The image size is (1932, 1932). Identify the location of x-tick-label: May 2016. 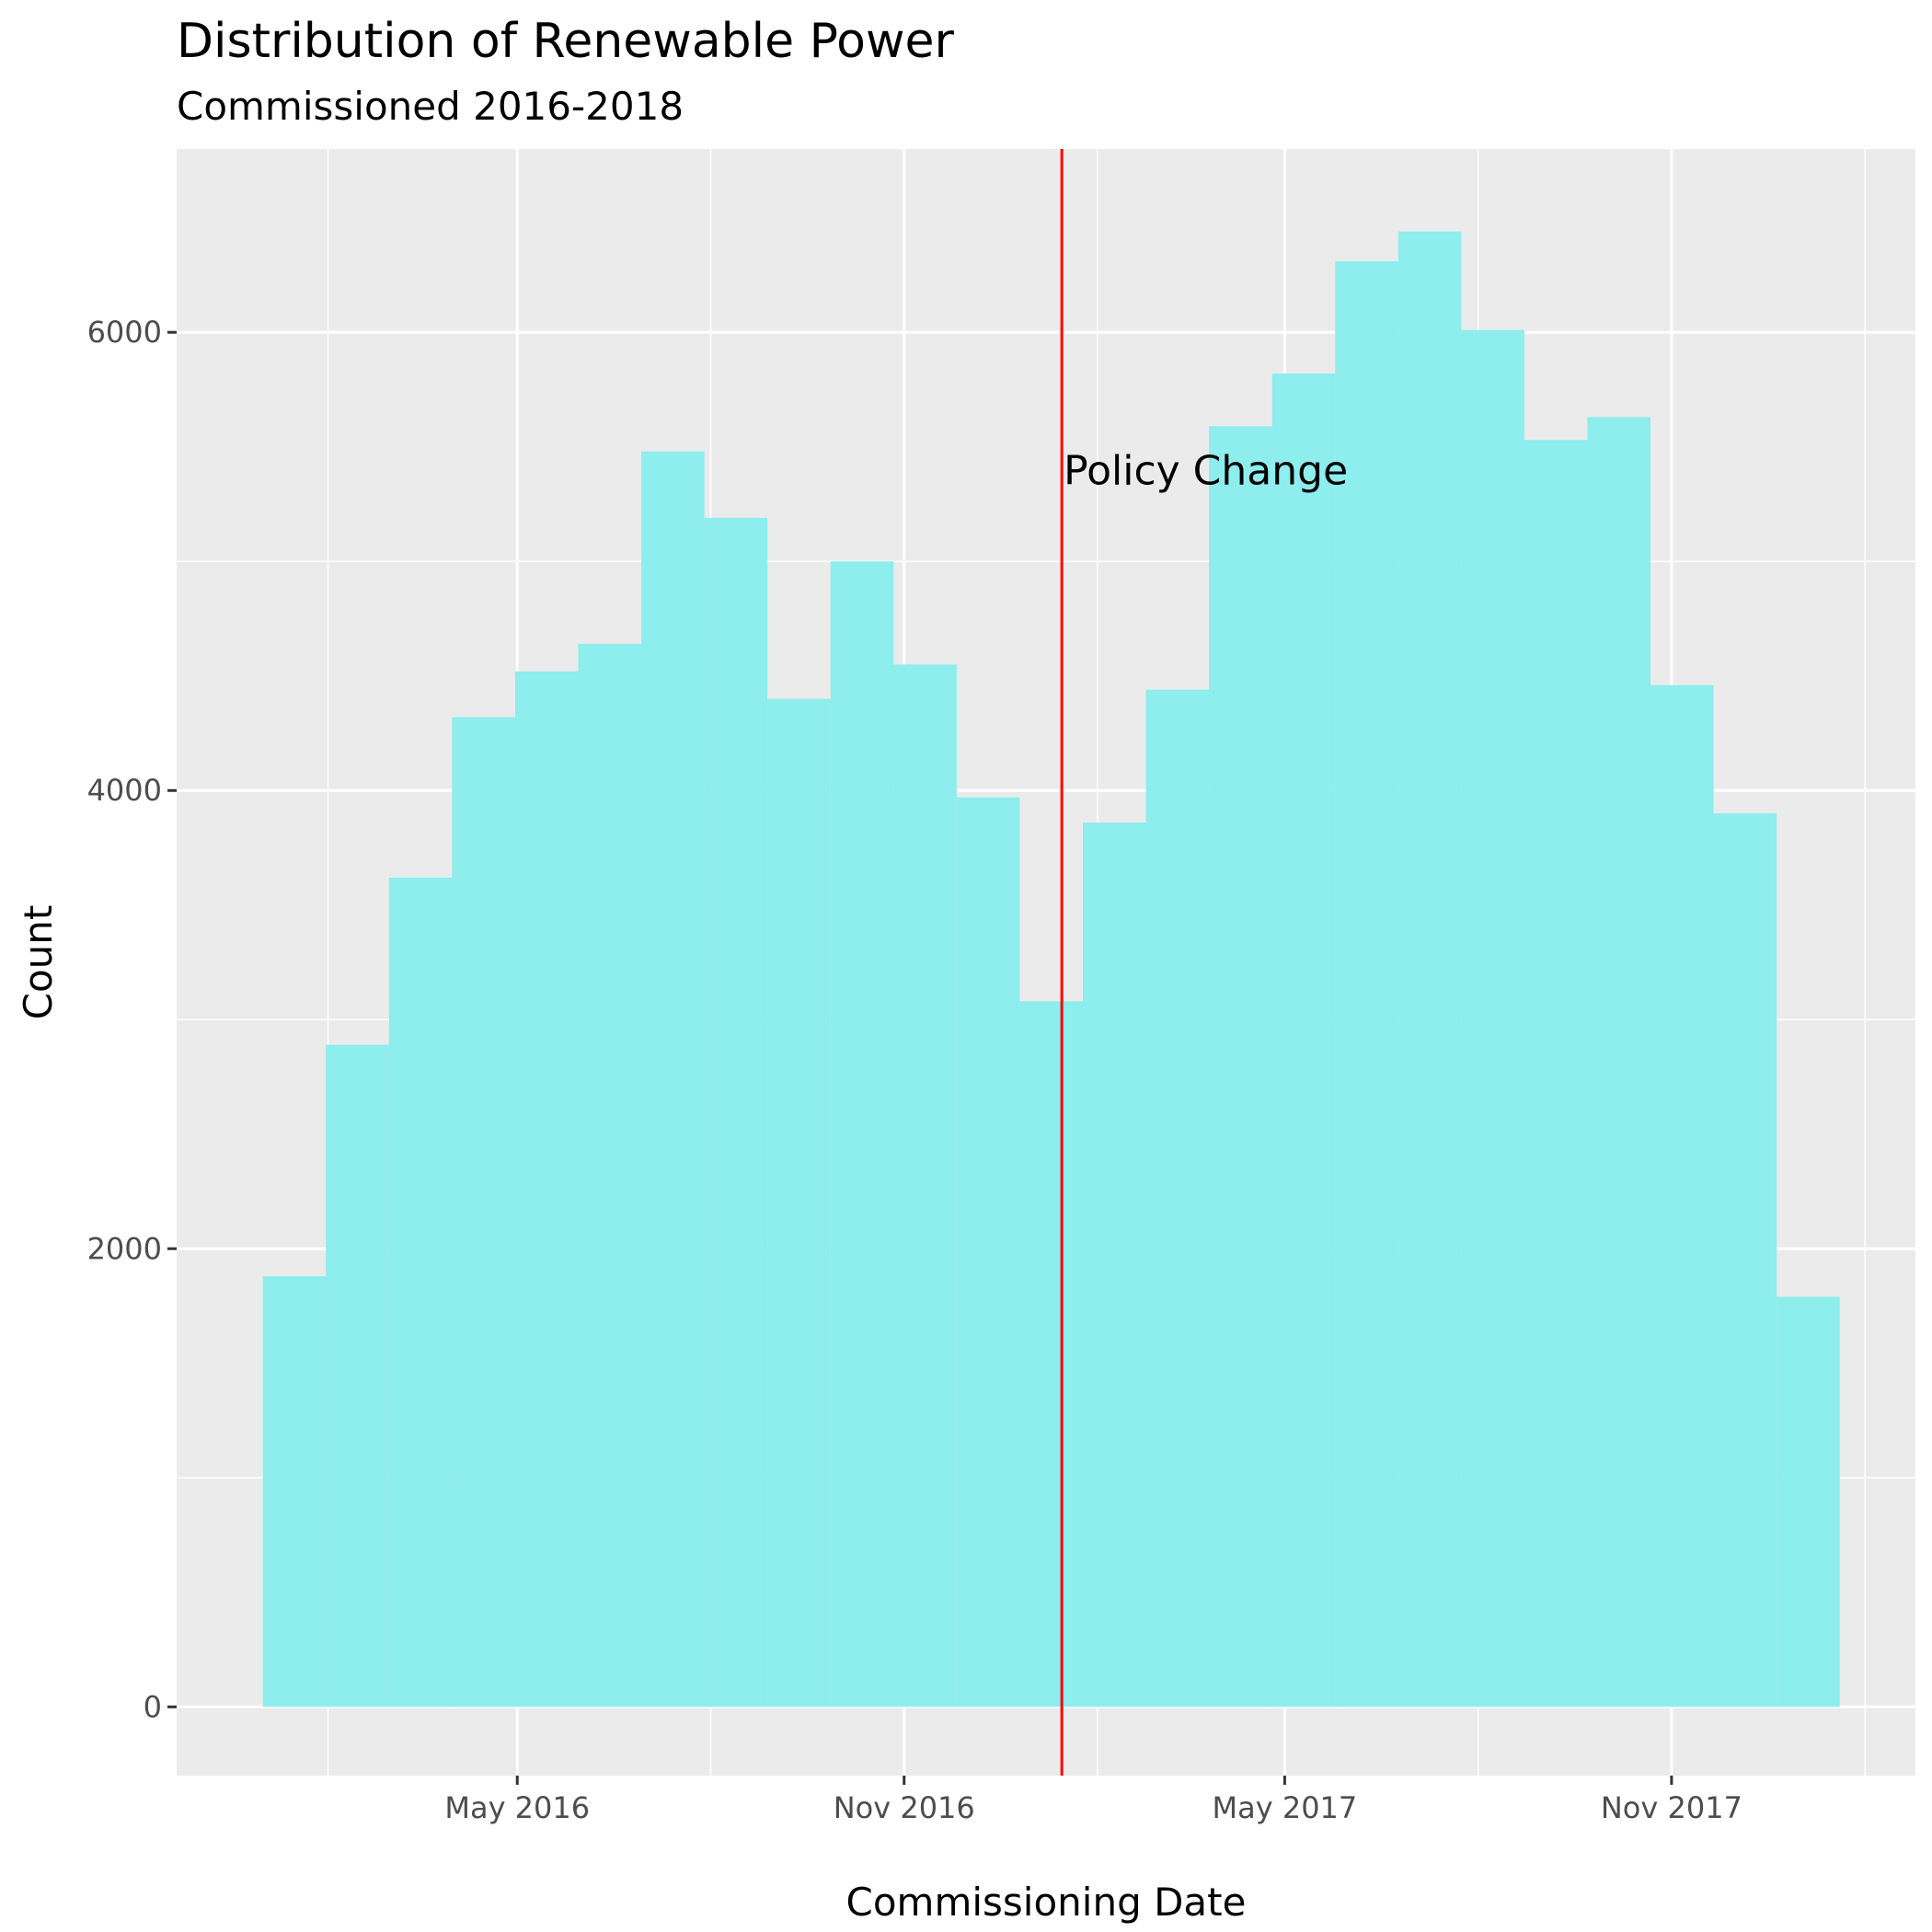
(517, 1807).